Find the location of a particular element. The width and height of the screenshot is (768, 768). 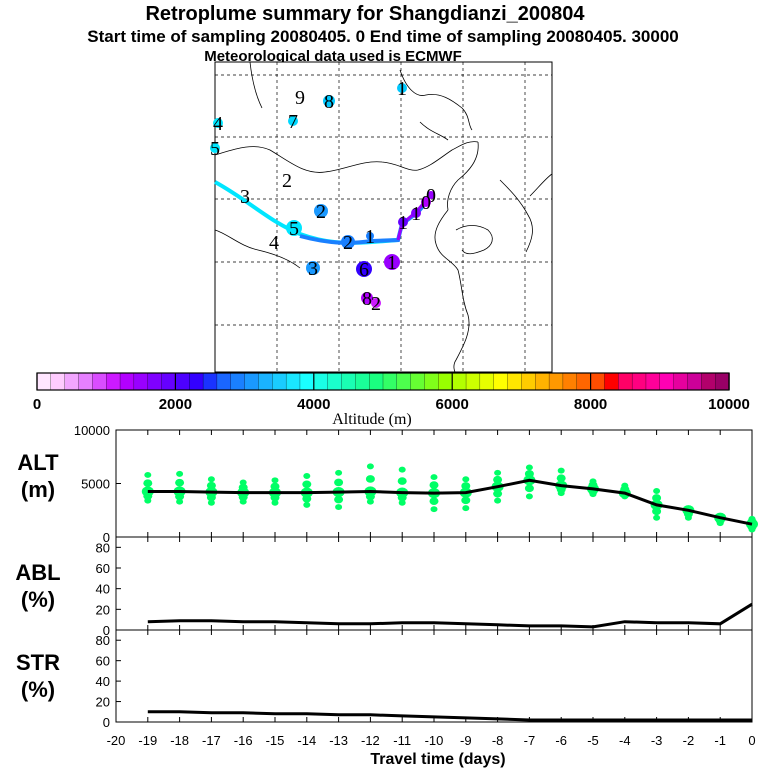

x-tick-label: -11 is located at coordinates (402, 740).